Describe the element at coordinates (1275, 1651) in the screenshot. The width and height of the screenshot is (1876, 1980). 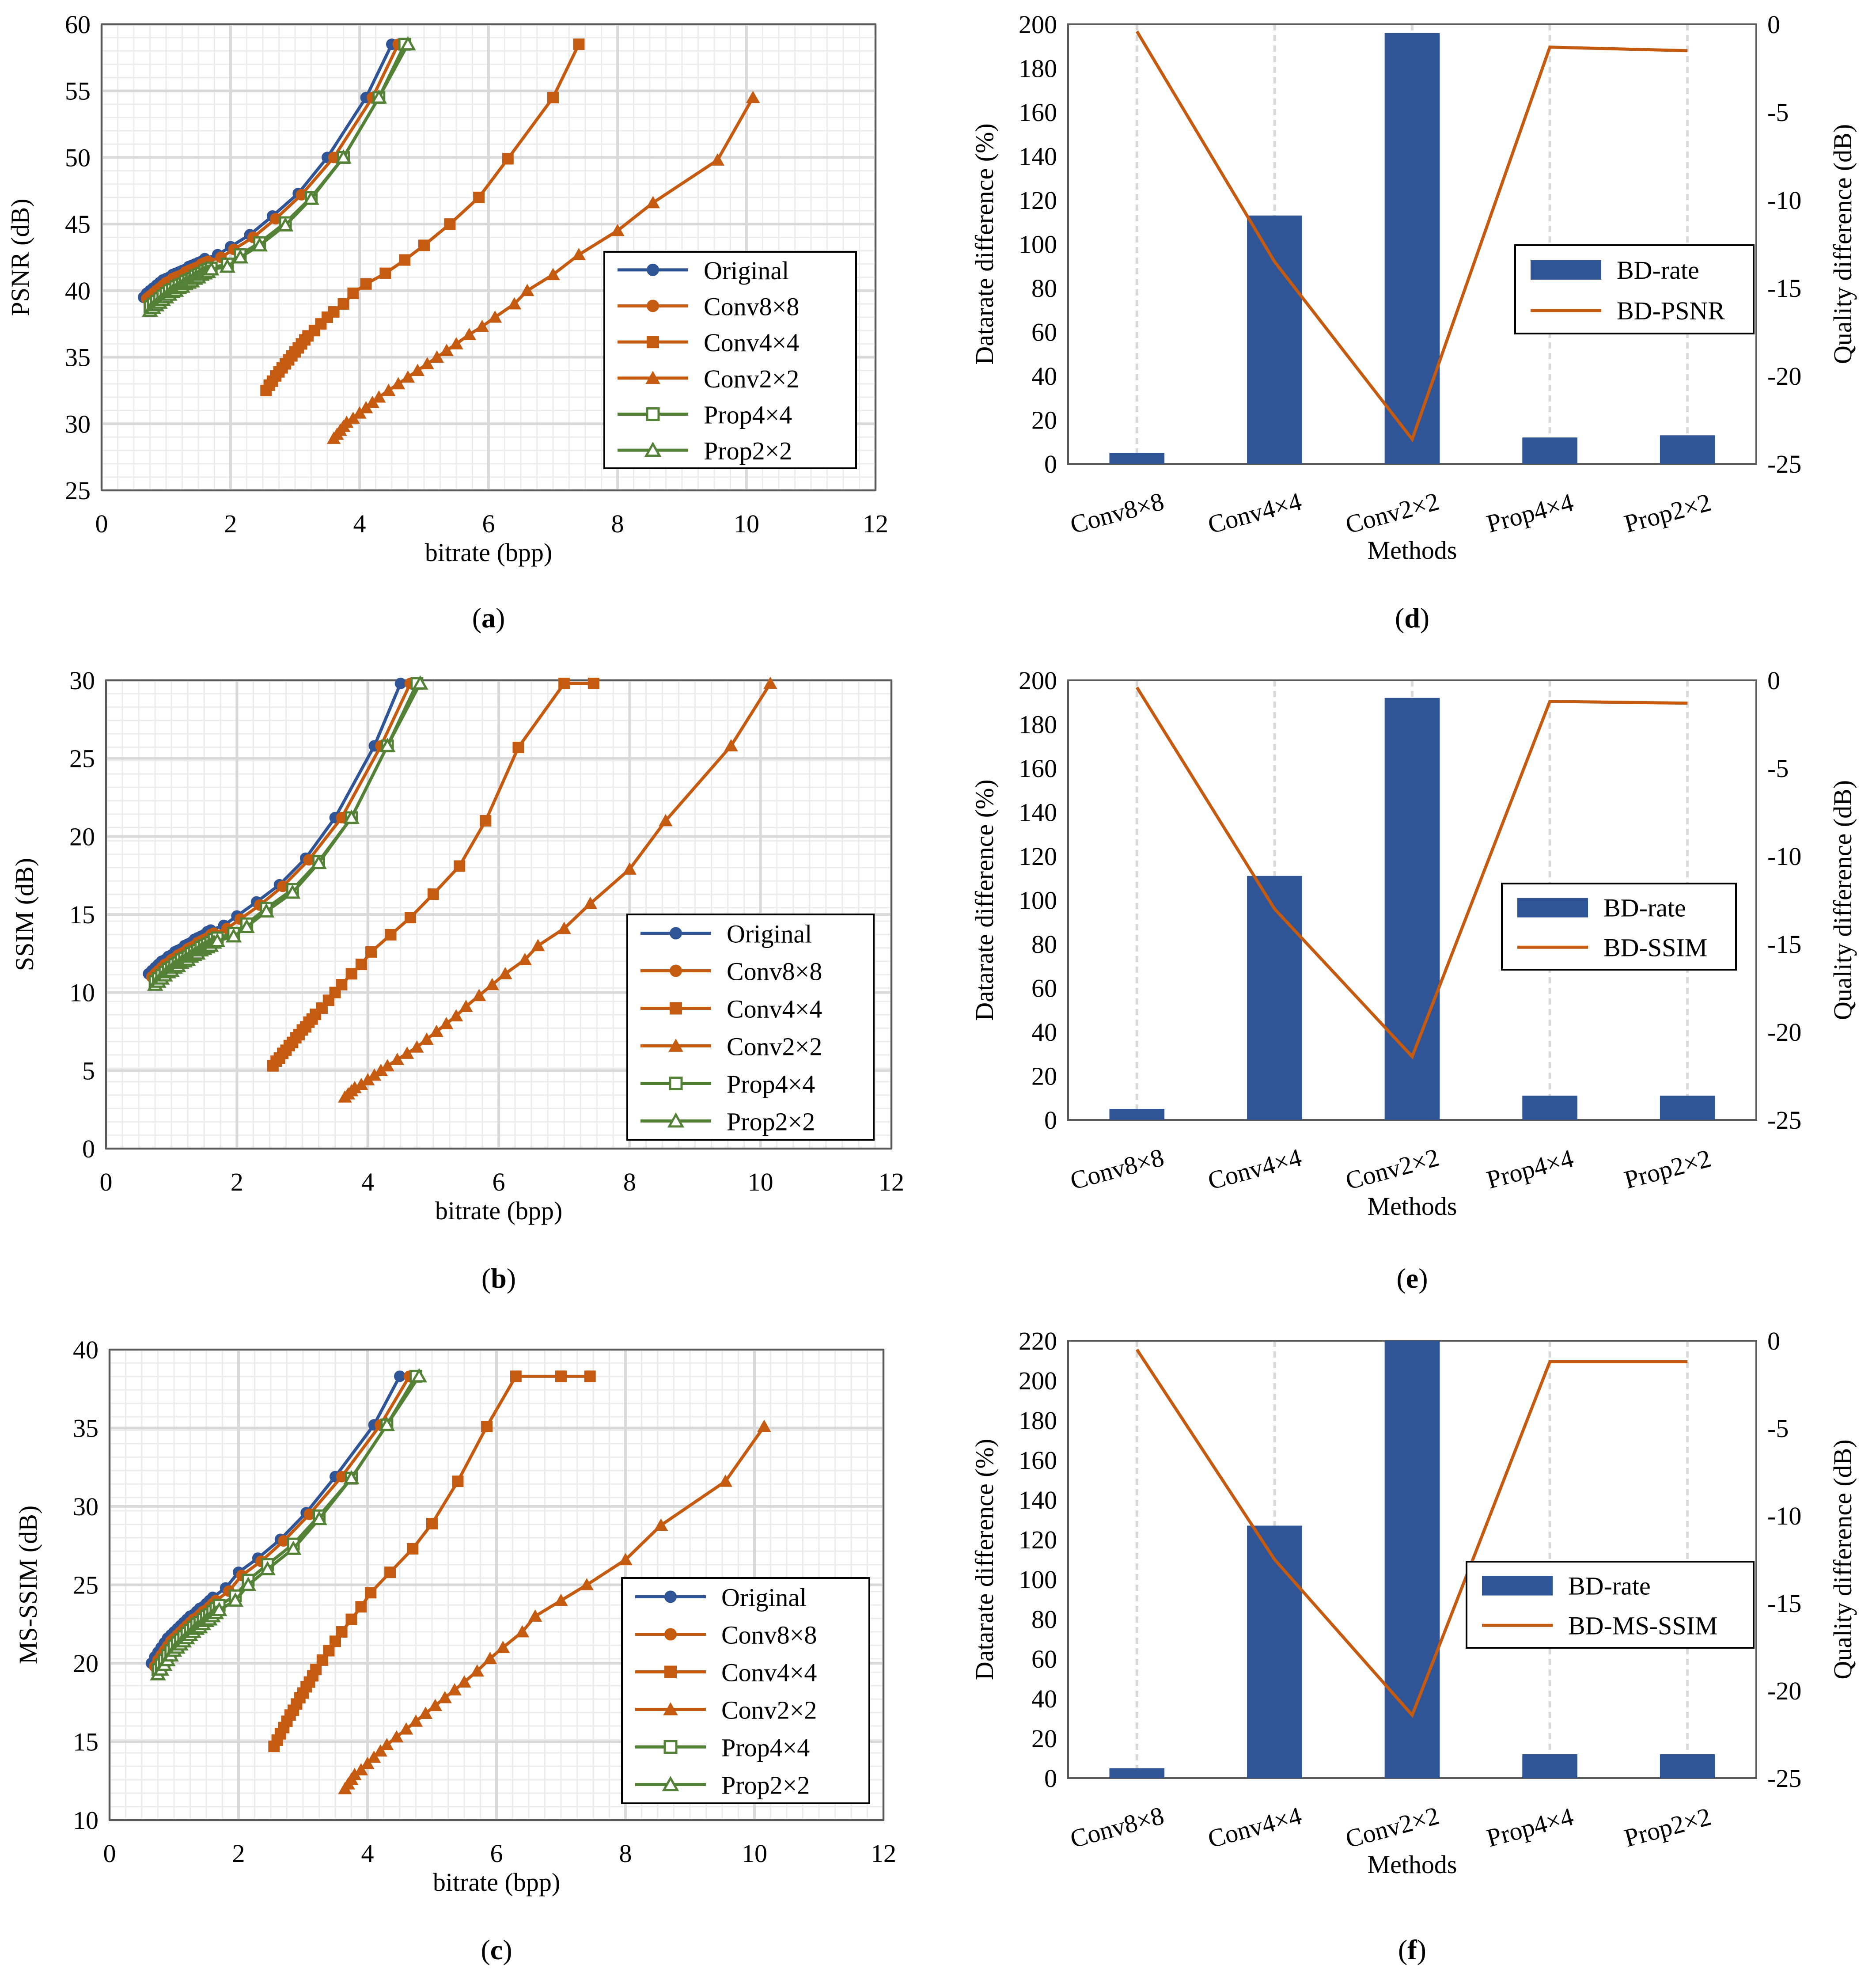
I see `bar-Conv4×4` at that location.